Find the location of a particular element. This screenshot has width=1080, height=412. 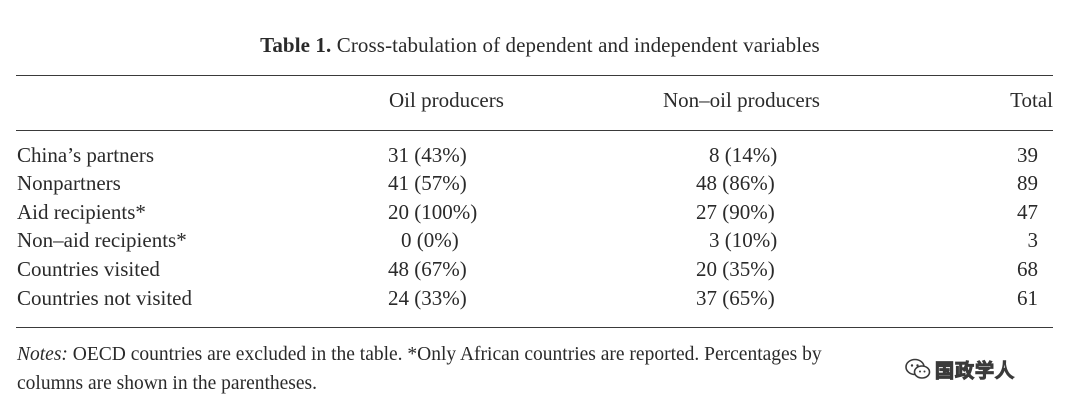

cell-total: 61 is located at coordinates (1027, 298).